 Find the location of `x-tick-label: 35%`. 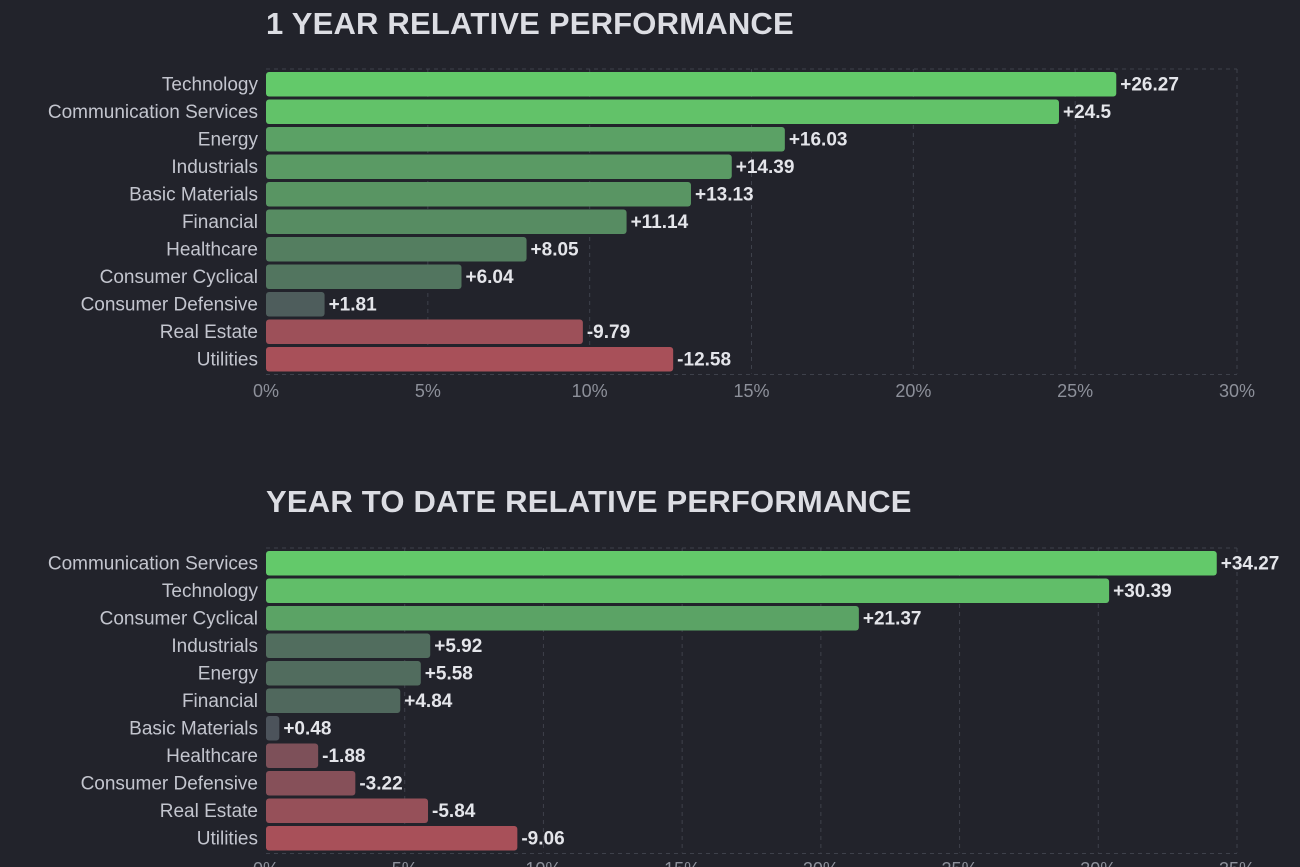

x-tick-label: 35% is located at coordinates (1237, 863).